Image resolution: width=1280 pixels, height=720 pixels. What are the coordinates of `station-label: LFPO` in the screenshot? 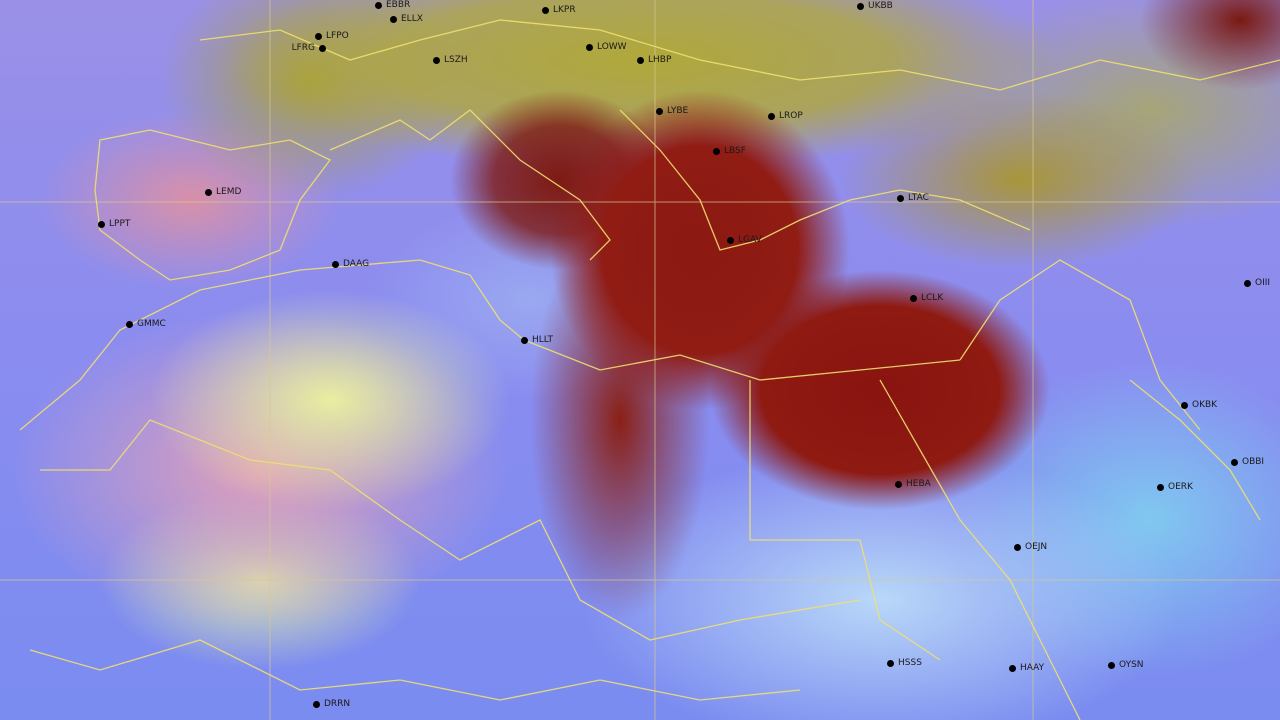 It's located at (337, 36).